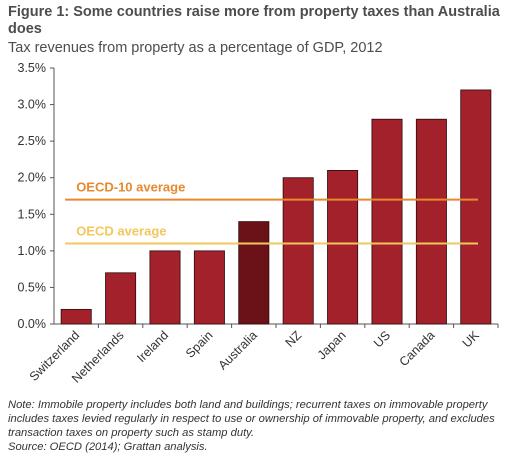  What do you see at coordinates (254, 273) in the screenshot?
I see `bar-australia` at bounding box center [254, 273].